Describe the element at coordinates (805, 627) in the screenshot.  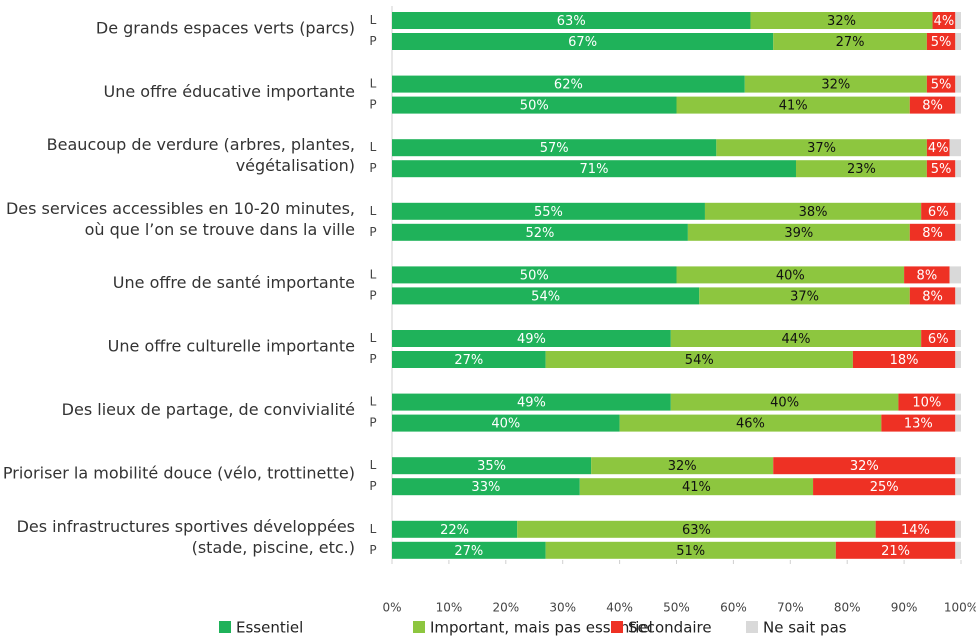
I see `legend-label: Ne sait pas` at that location.